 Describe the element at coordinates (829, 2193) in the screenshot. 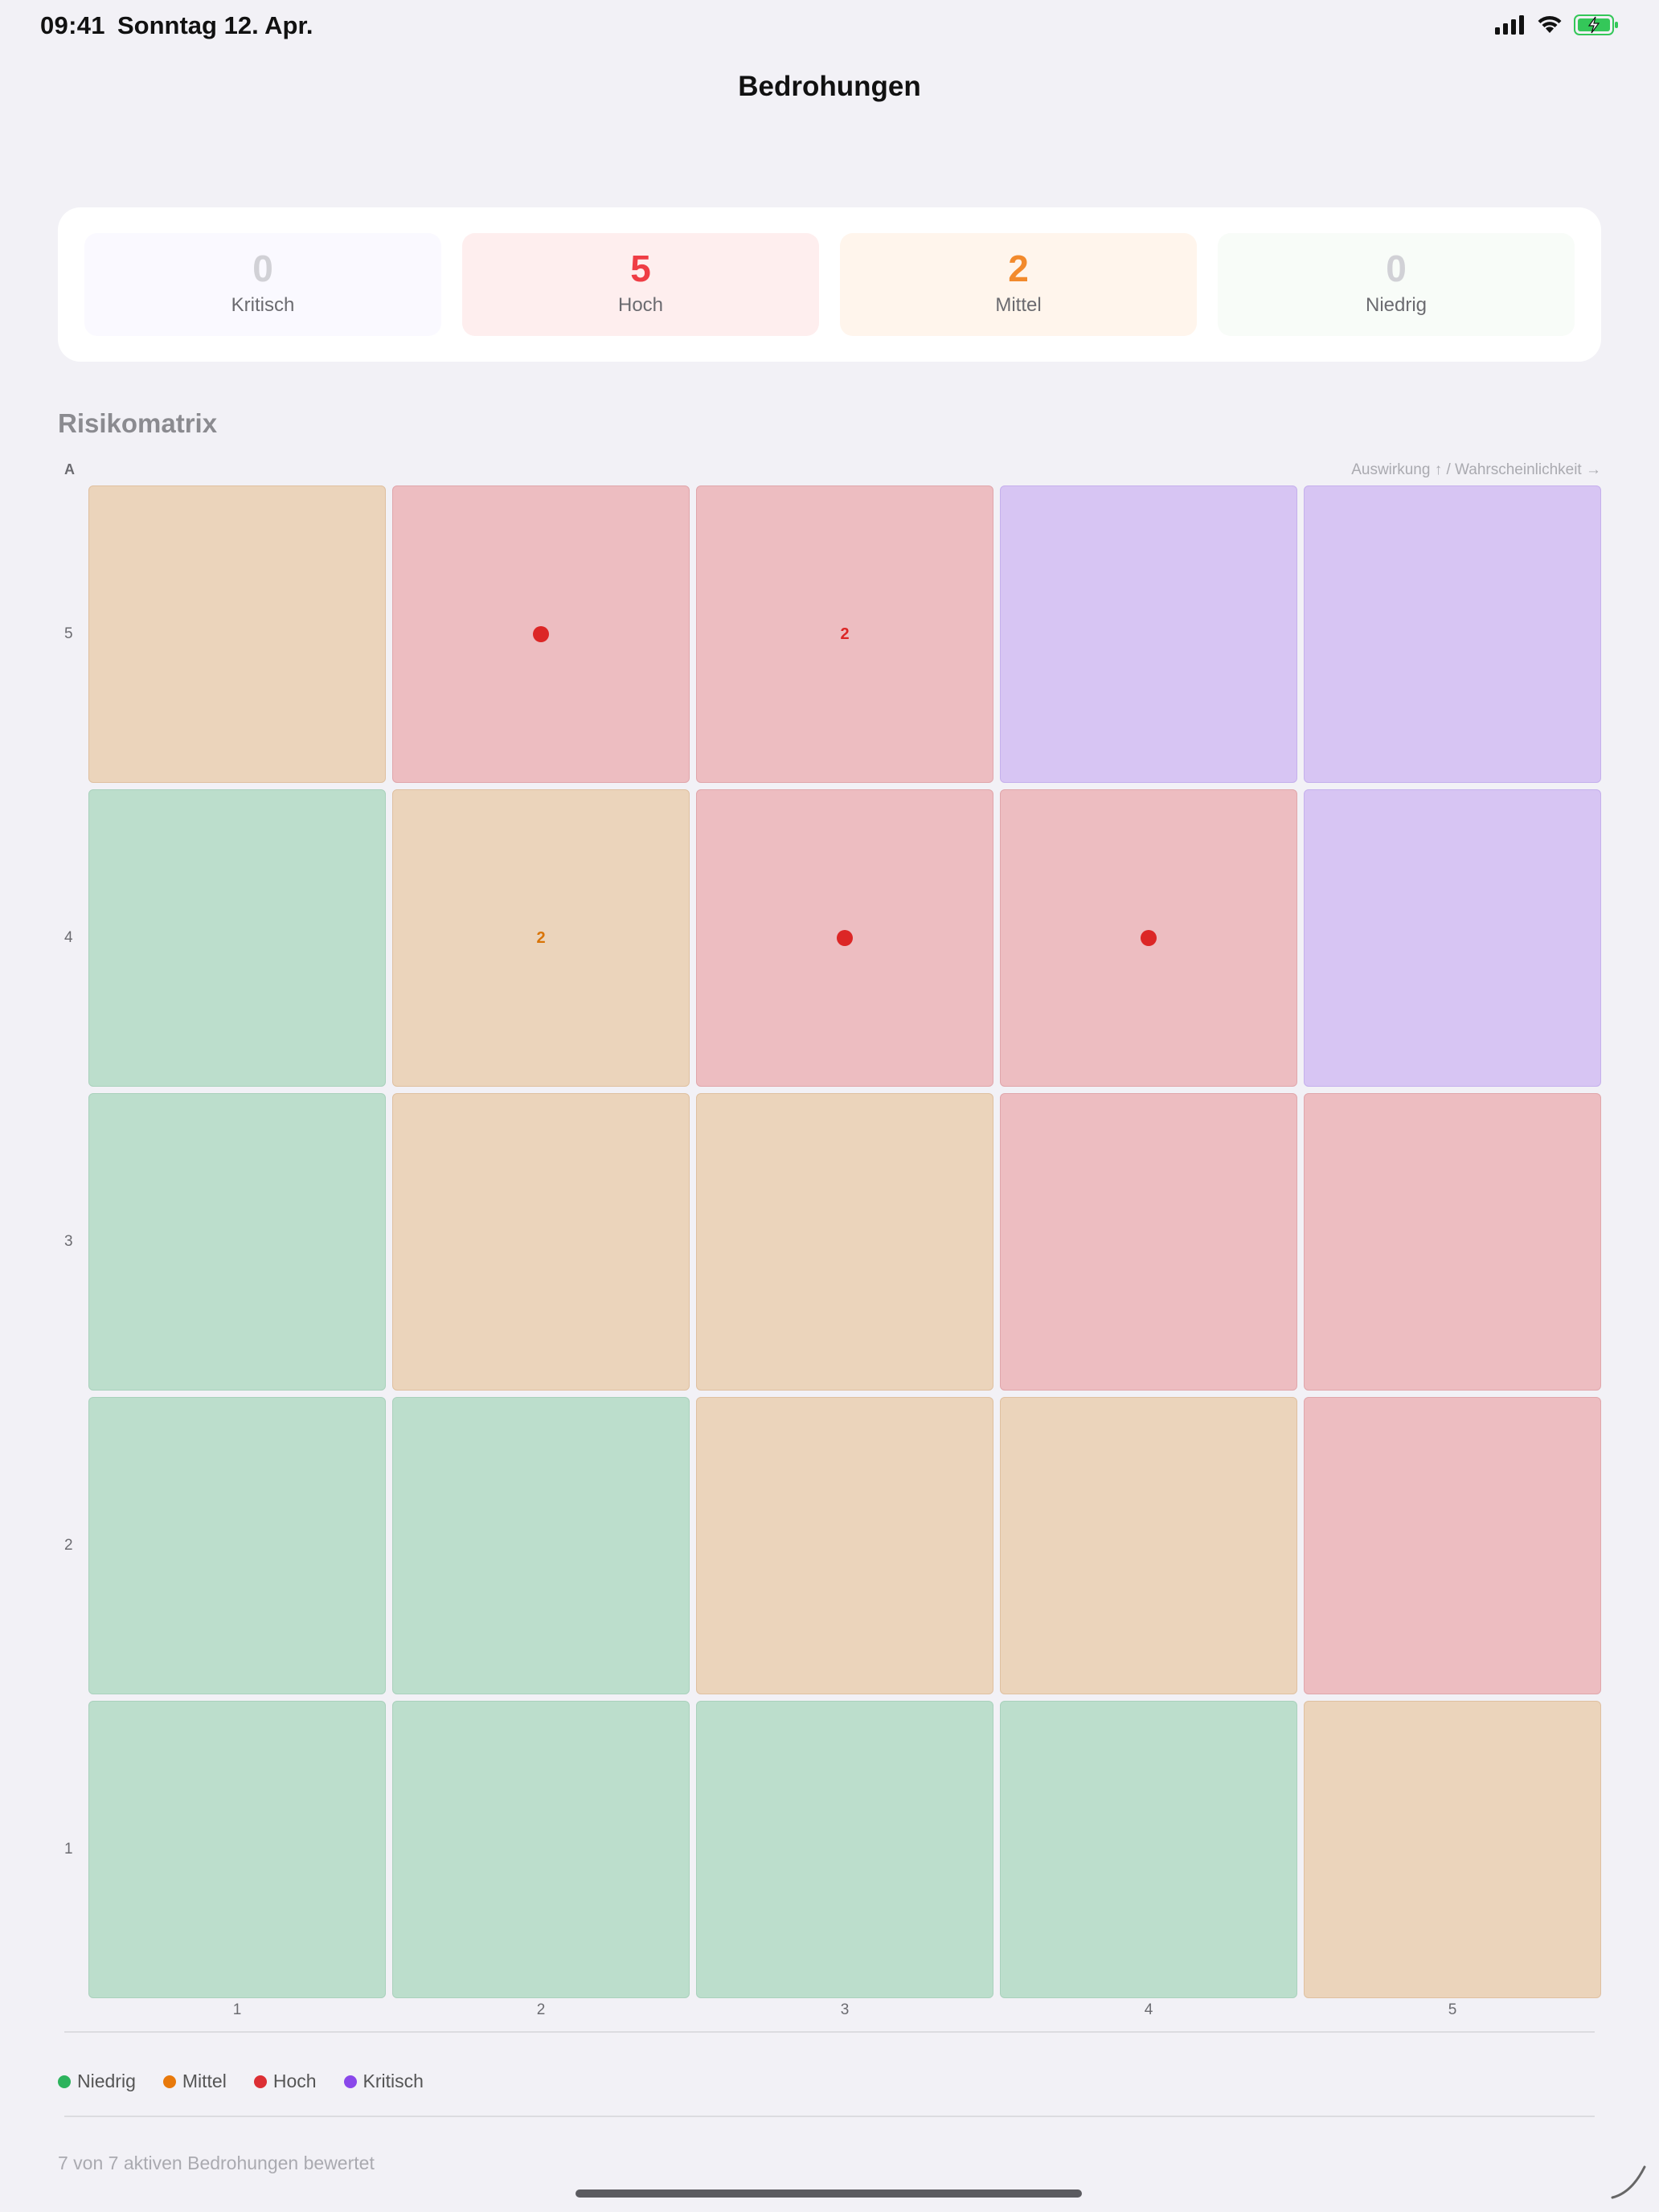

I see `home-indicator` at that location.